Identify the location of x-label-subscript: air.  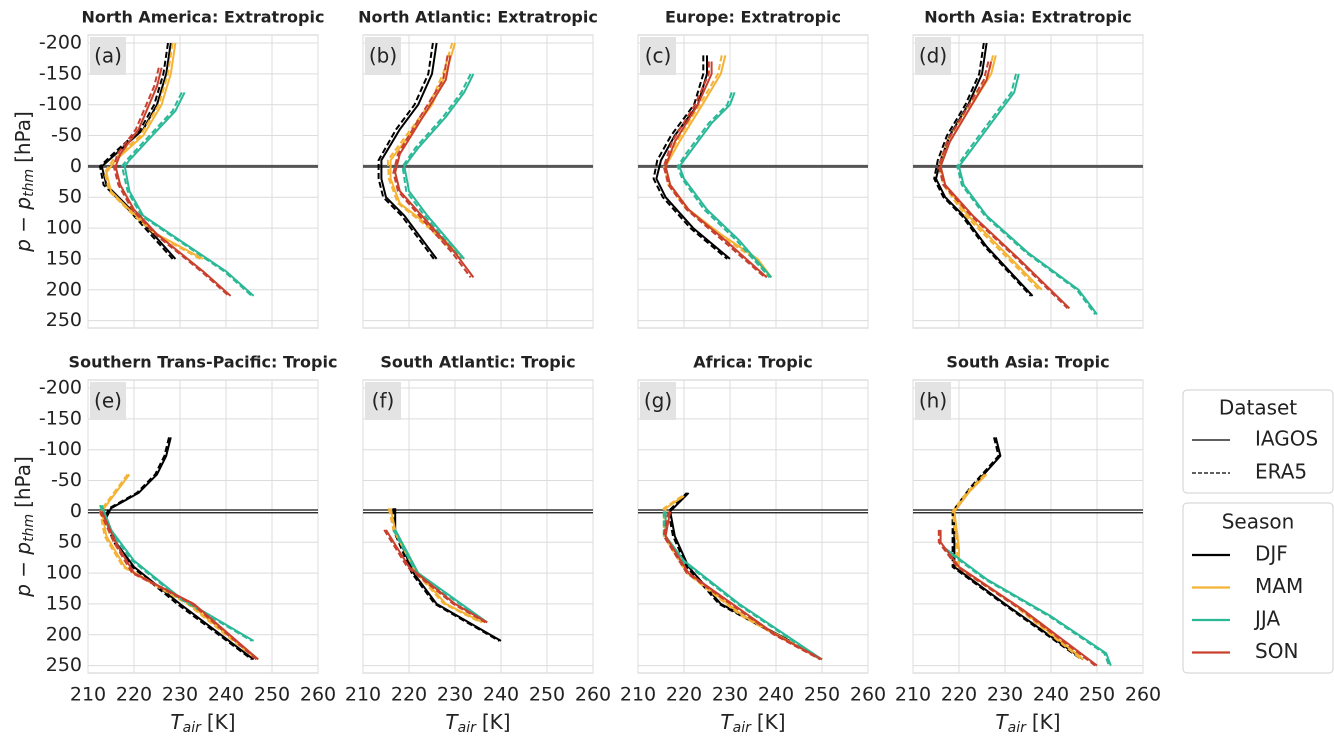
(1017, 728).